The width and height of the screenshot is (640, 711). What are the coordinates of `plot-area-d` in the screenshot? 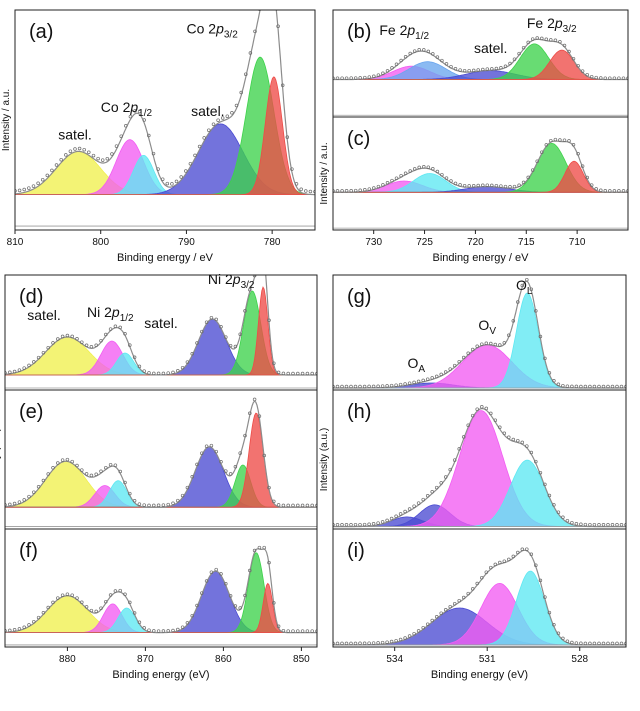 It's located at (161, 332).